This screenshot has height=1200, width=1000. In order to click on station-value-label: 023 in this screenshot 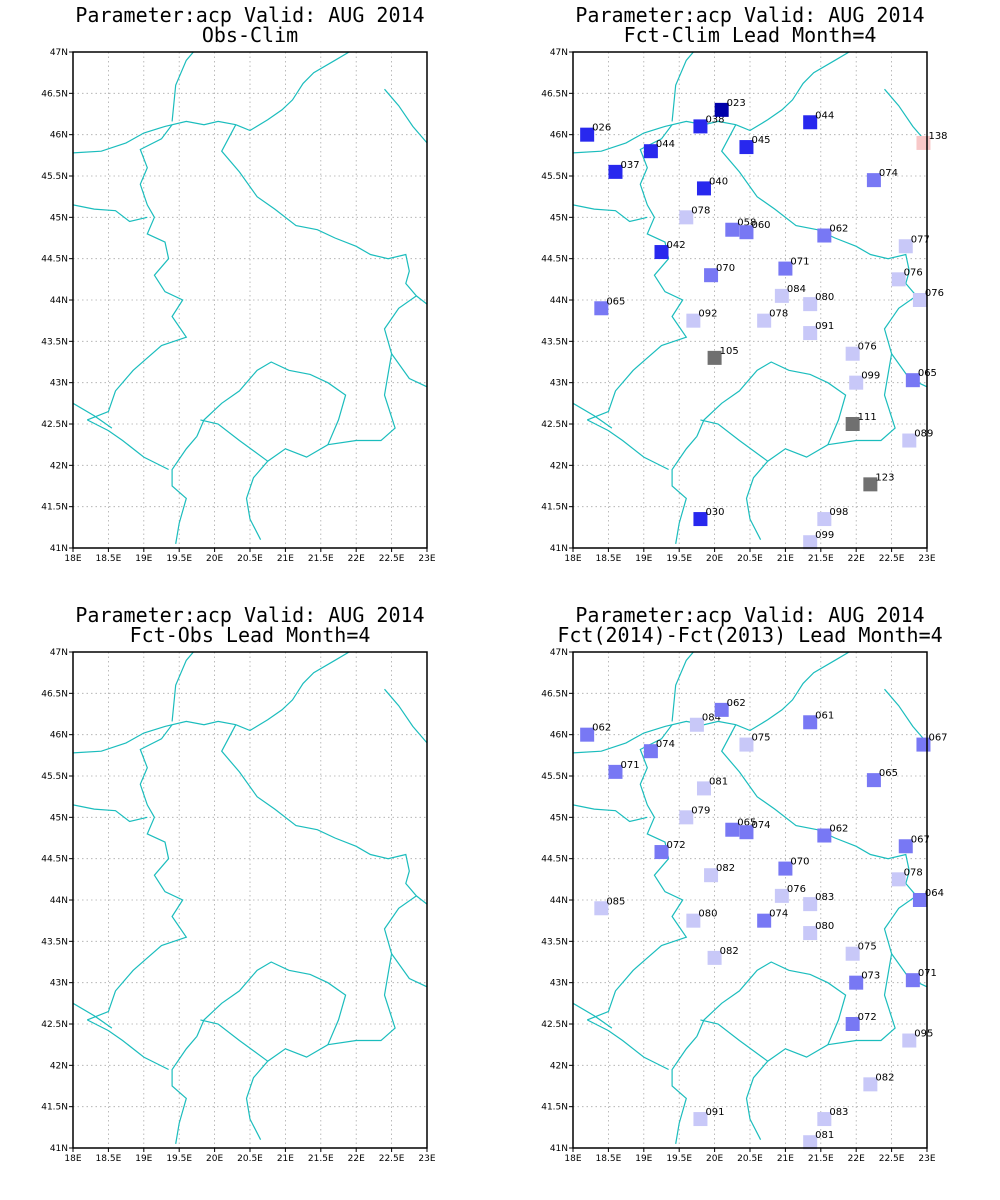, I will do `click(736, 103)`.